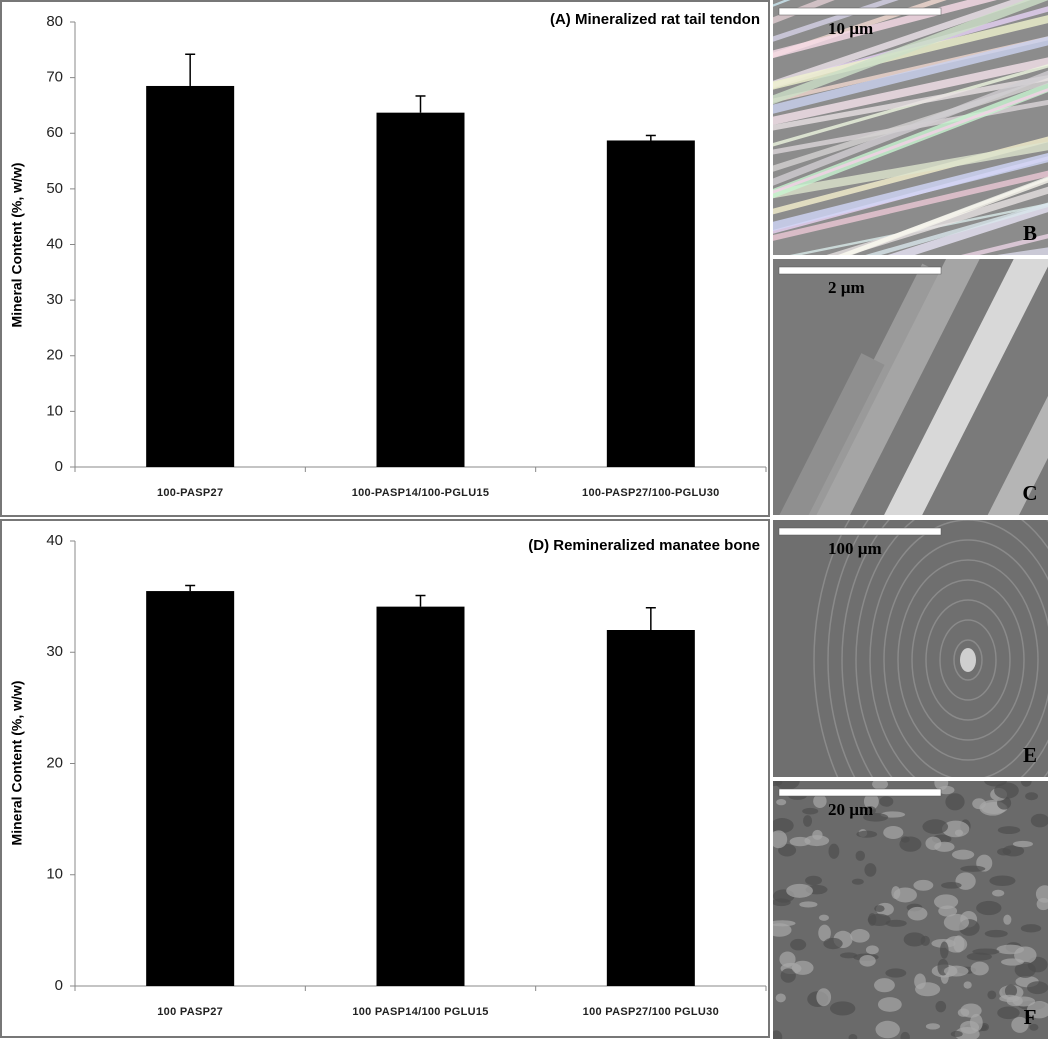 The height and width of the screenshot is (1039, 1050). What do you see at coordinates (17, 245) in the screenshot?
I see `y-axis-label: Mineral Content (%, w/w)` at bounding box center [17, 245].